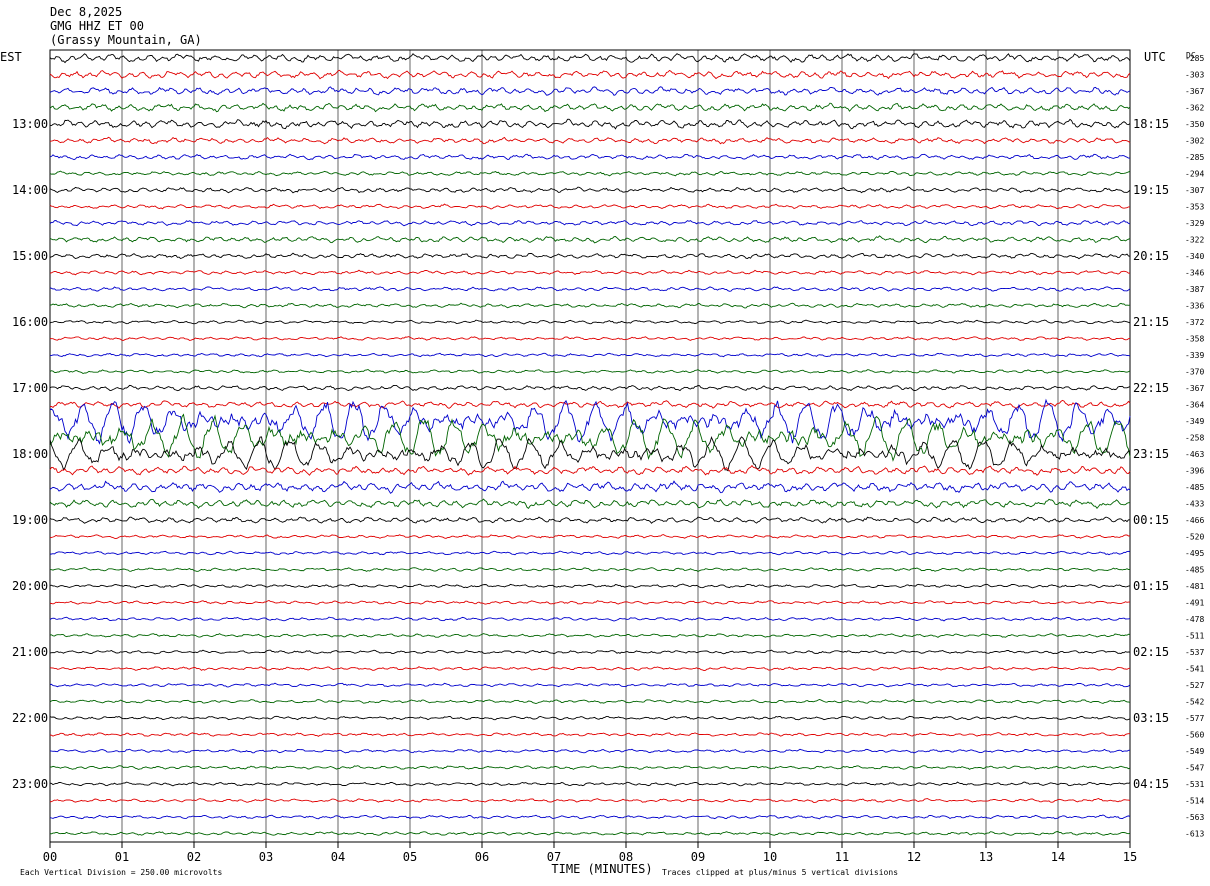  I want to click on utc-hour-label: 01:15, so click(1151, 586).